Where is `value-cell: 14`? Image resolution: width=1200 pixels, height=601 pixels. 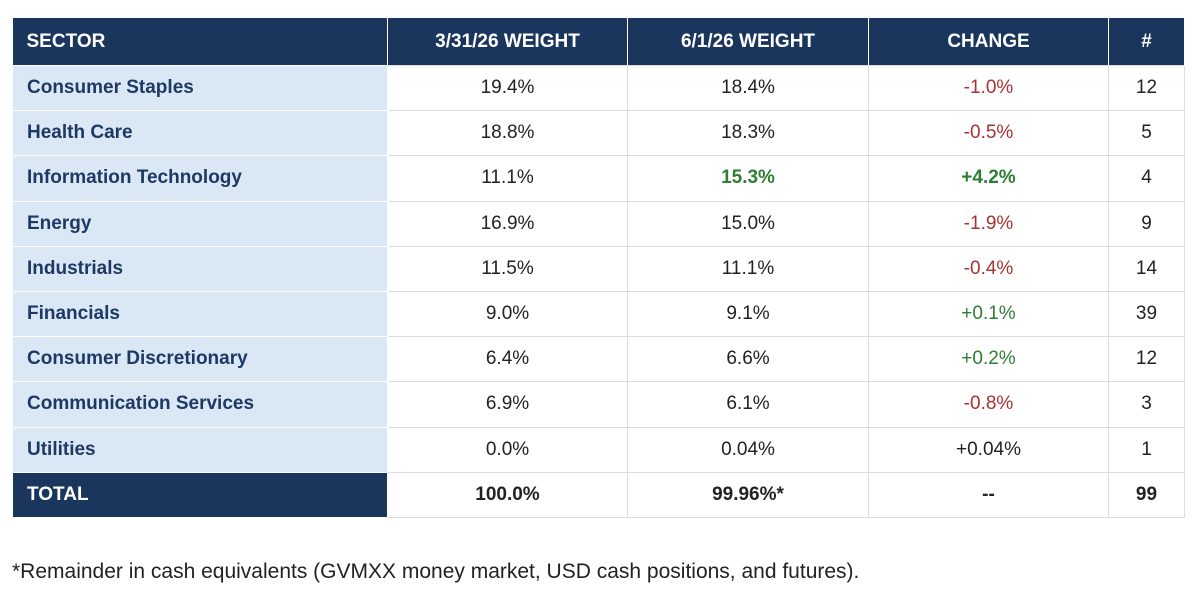
value-cell: 14 is located at coordinates (1146, 268).